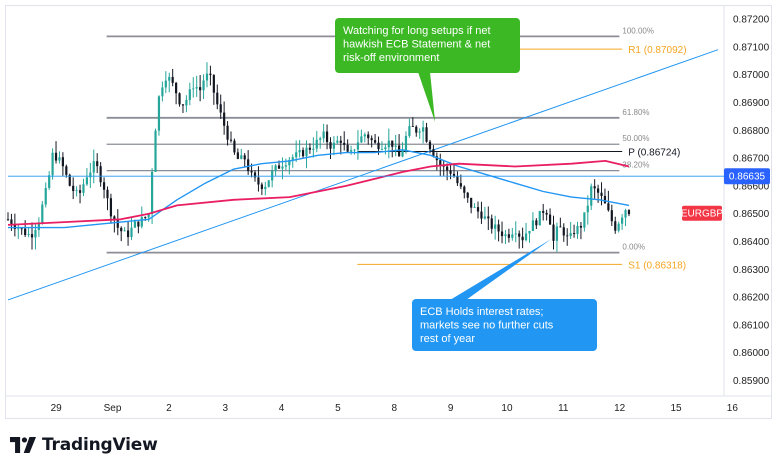 This screenshot has width=780, height=471. Describe the element at coordinates (702, 213) in the screenshot. I see `symbol-badge-bg` at that location.